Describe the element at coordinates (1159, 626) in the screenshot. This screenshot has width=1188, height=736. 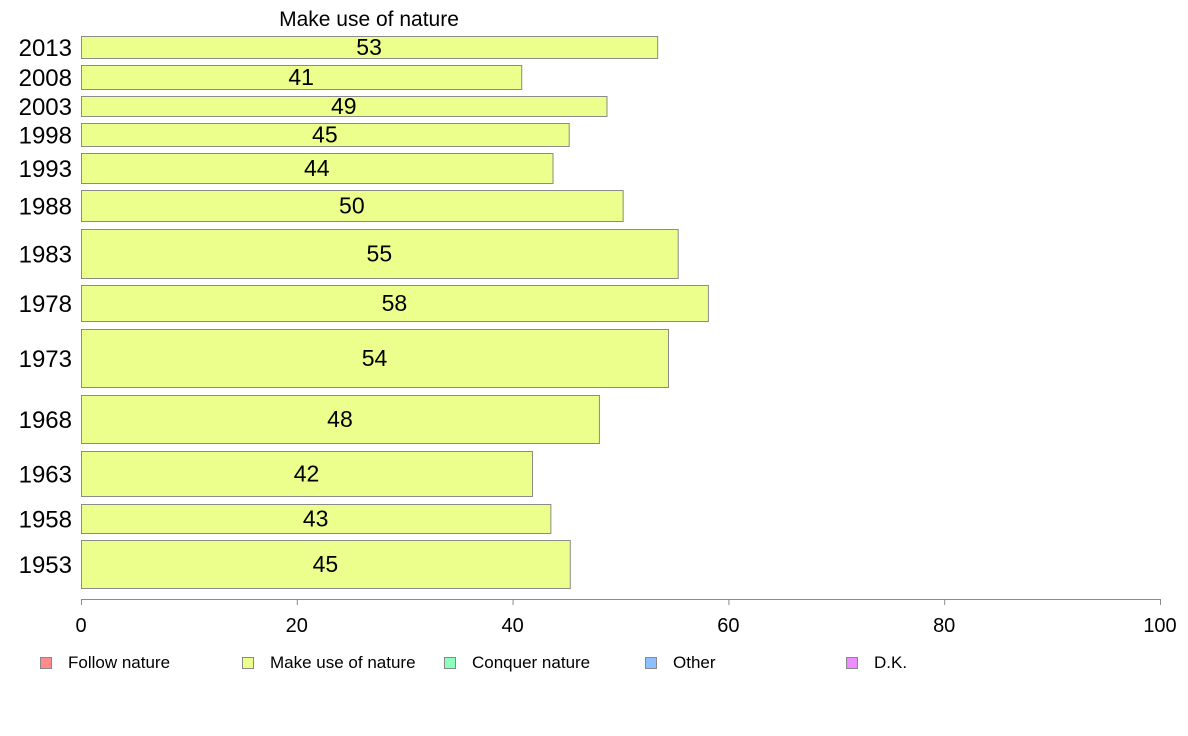
I see `x-tick-label-100: 100` at that location.